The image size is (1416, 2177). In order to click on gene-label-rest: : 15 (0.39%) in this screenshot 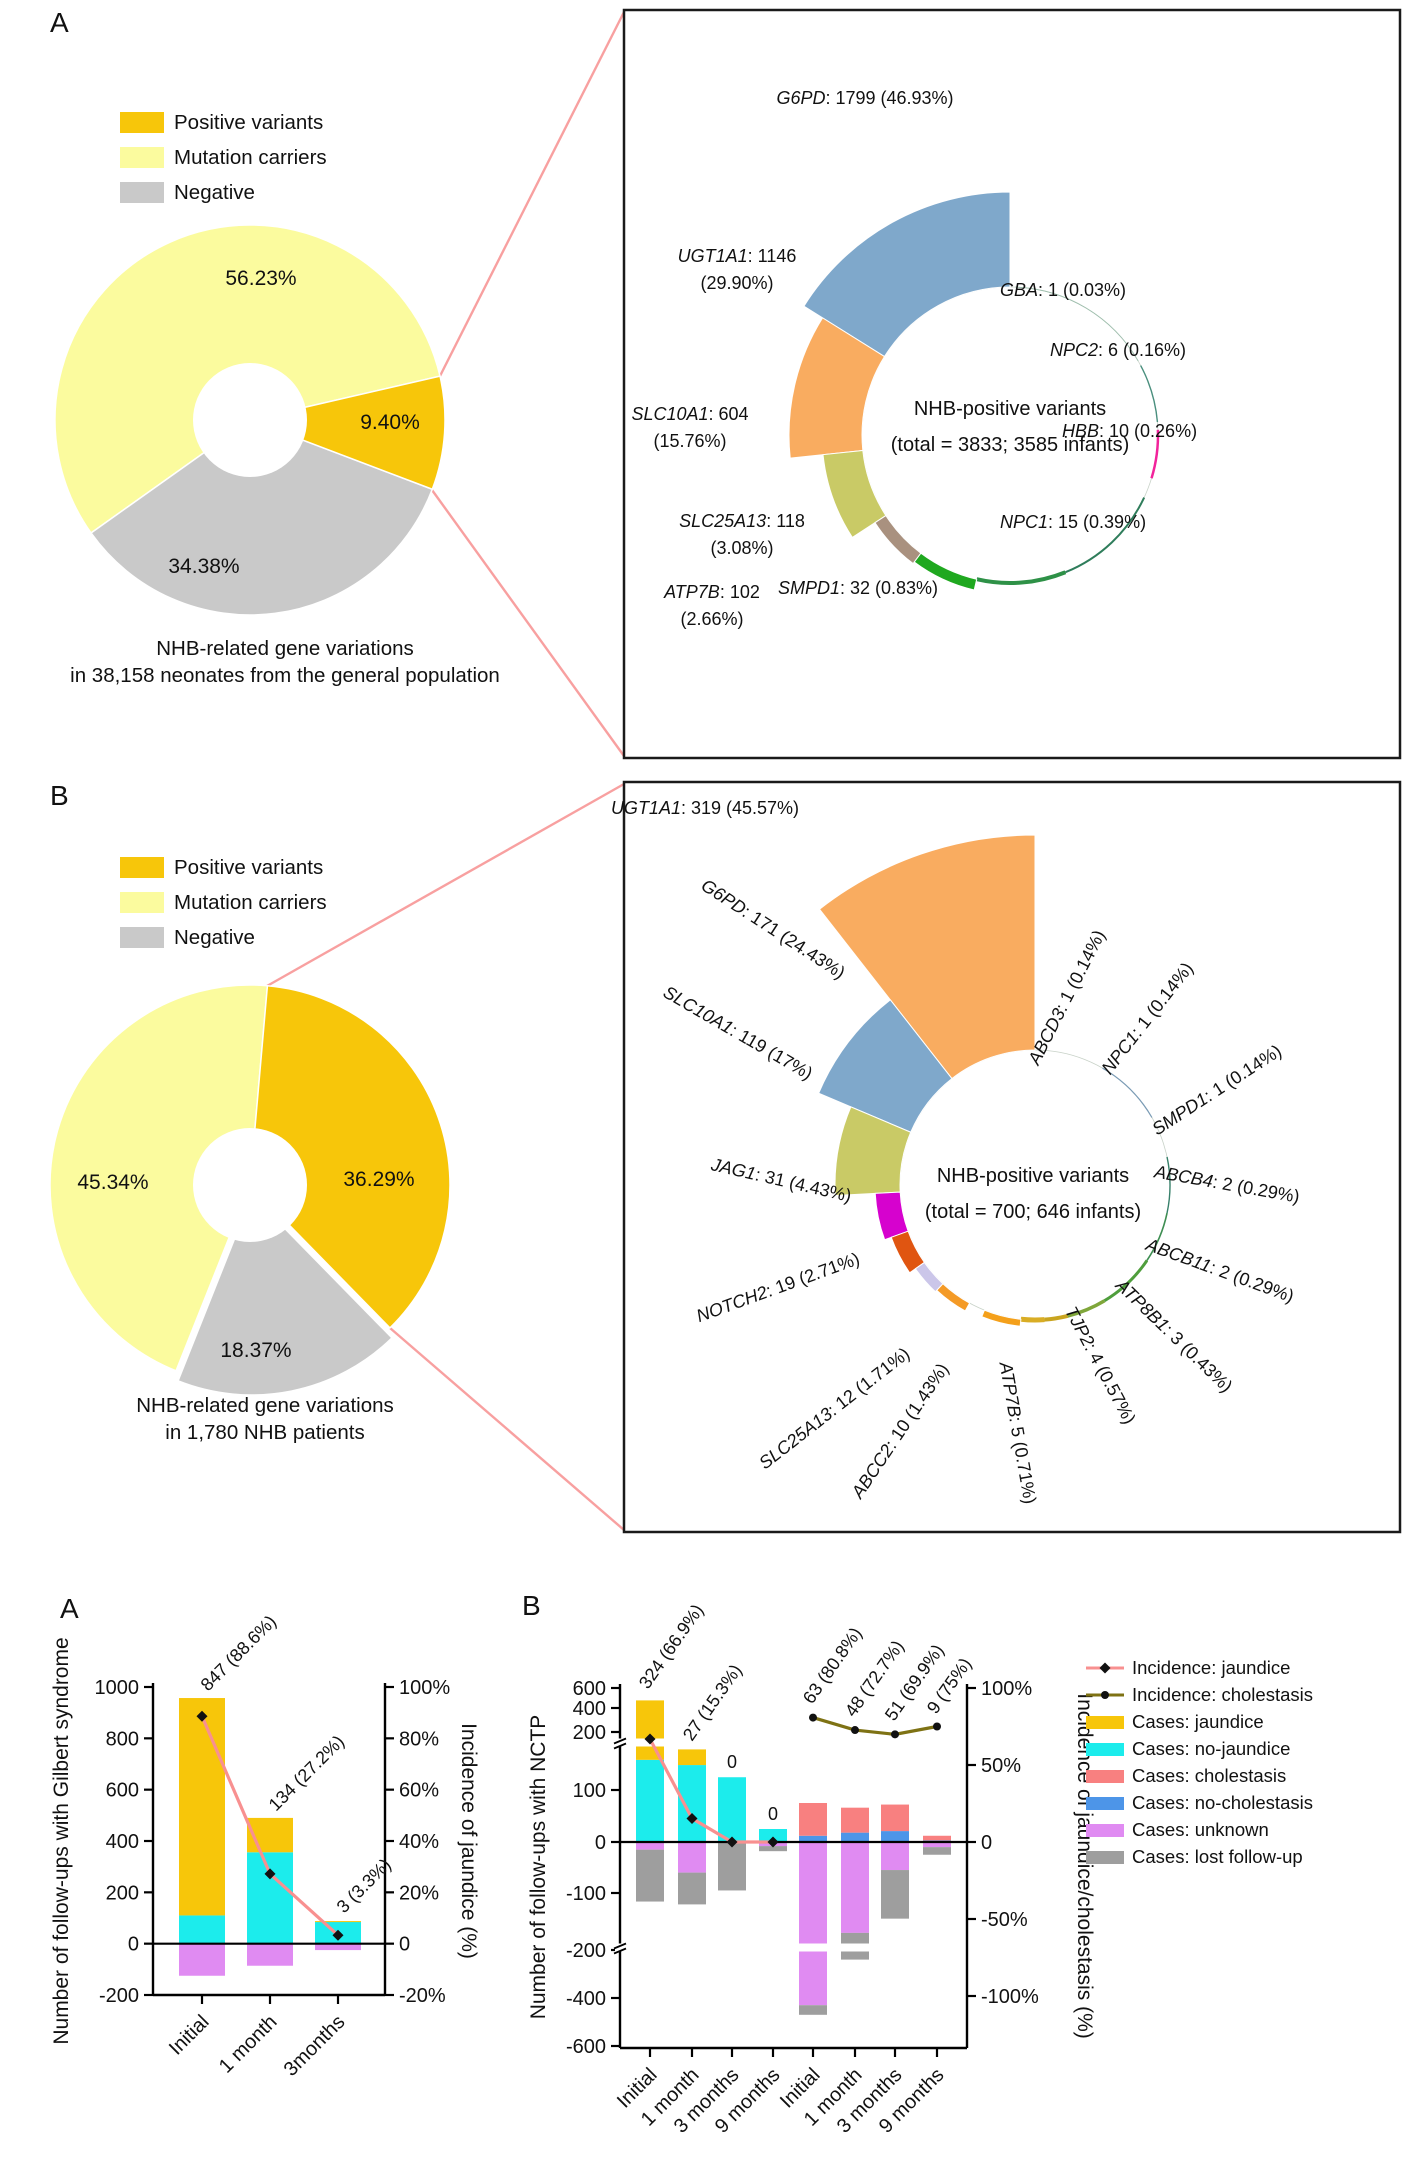, I will do `click(1097, 522)`.